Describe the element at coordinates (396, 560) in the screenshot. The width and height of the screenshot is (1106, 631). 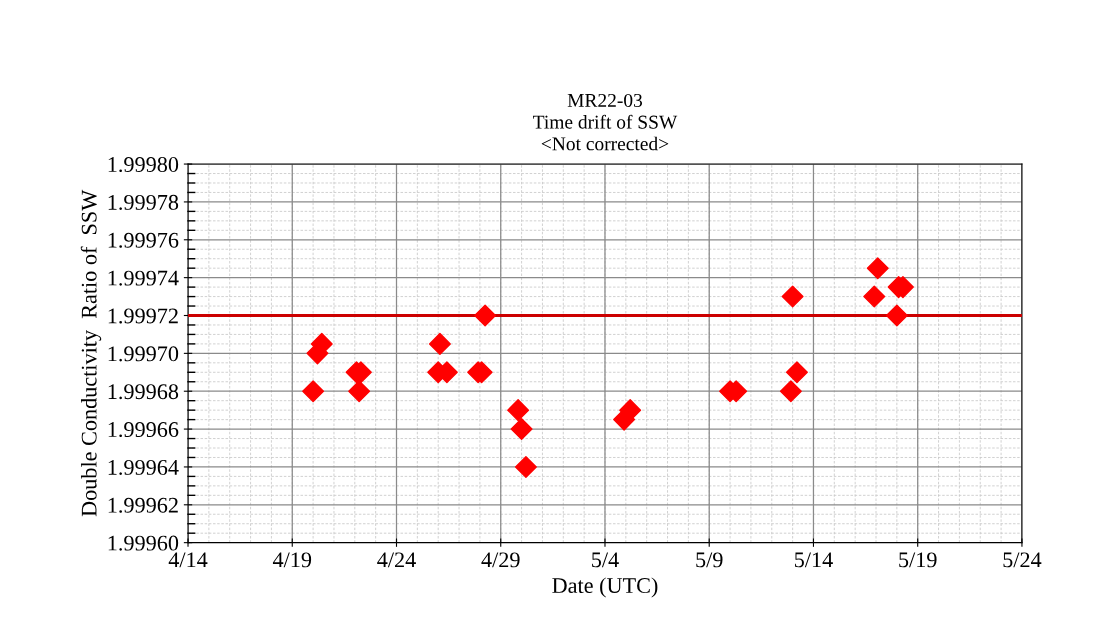
I see `x-tick-label: 4/24` at that location.